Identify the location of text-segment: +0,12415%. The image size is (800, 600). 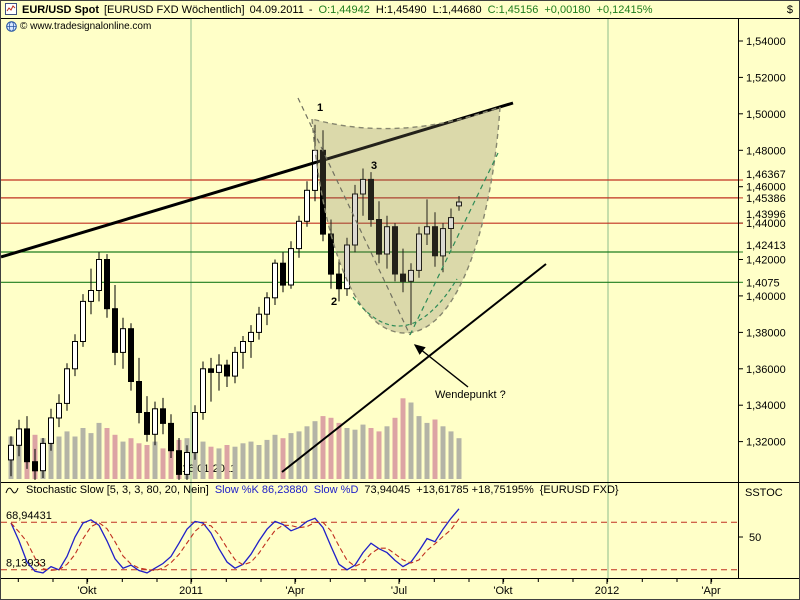
(624, 10).